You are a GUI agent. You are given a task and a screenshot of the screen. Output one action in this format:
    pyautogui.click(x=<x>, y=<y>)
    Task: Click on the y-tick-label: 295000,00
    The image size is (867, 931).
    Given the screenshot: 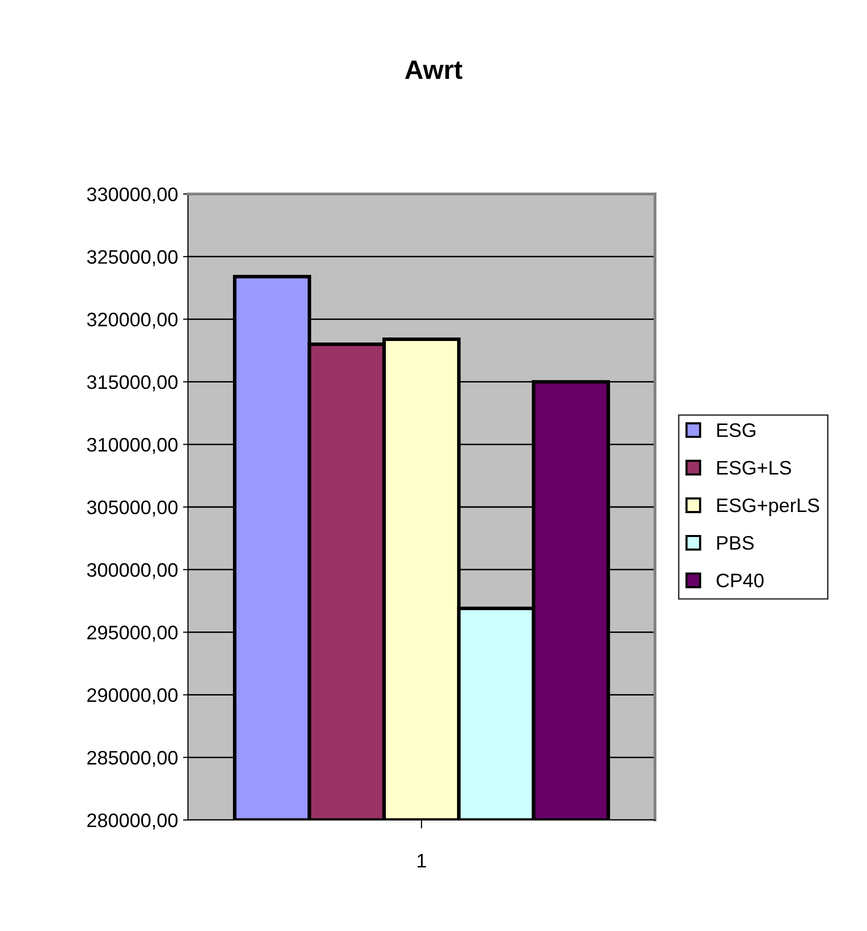 What is the action you would take?
    pyautogui.click(x=132, y=634)
    